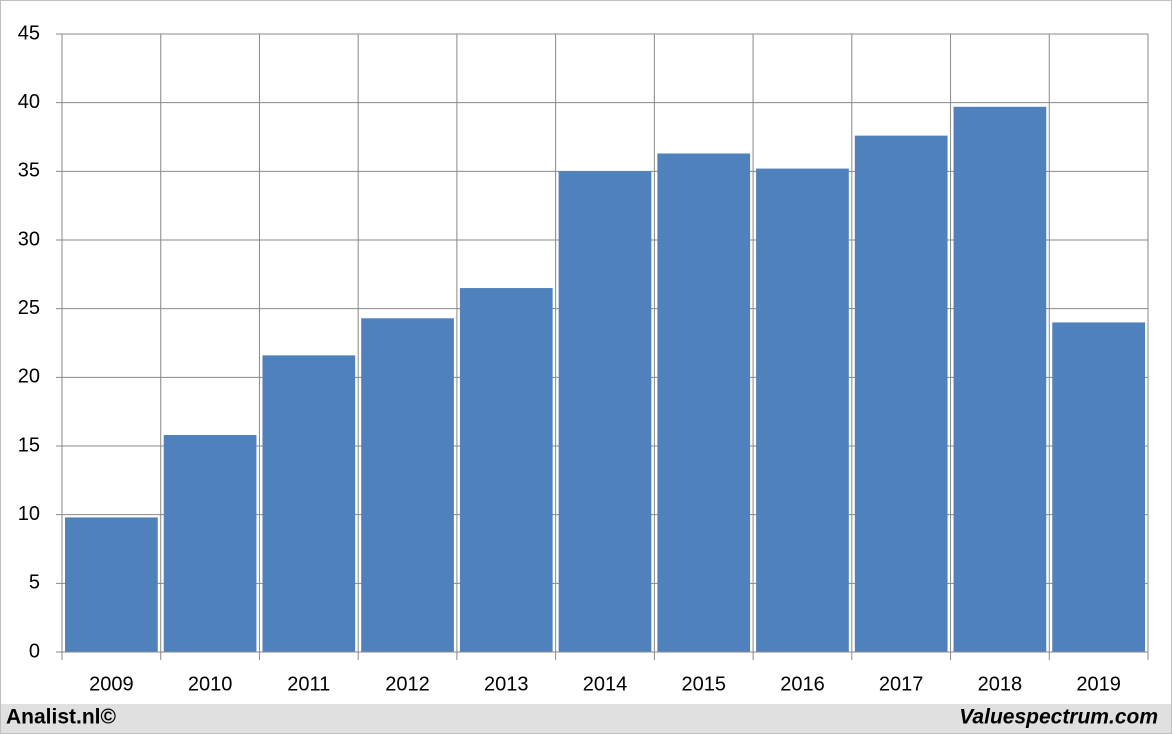 This screenshot has width=1172, height=734. Describe the element at coordinates (210, 684) in the screenshot. I see `x-tick-label: 2010` at that location.